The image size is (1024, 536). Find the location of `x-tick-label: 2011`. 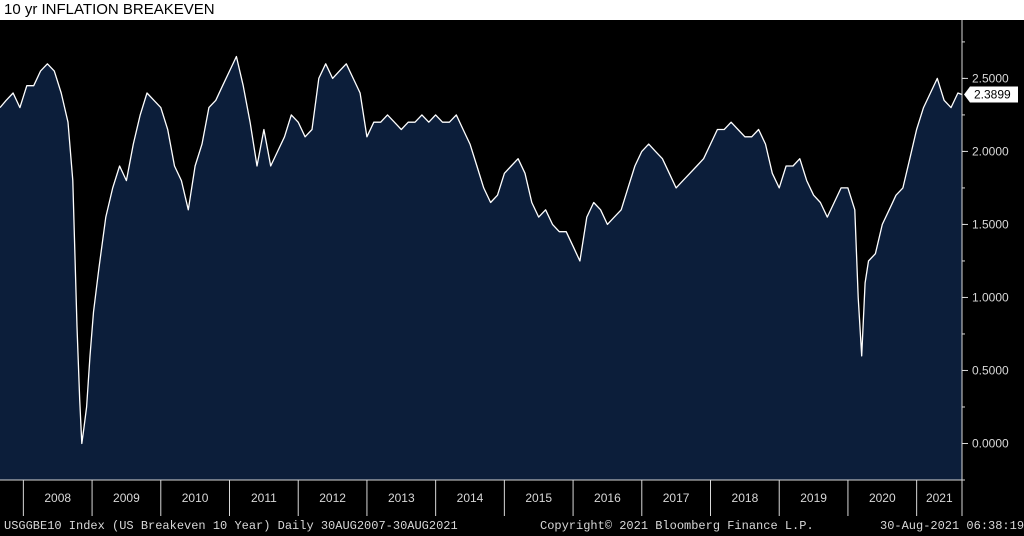

x-tick-label: 2011 is located at coordinates (264, 498).